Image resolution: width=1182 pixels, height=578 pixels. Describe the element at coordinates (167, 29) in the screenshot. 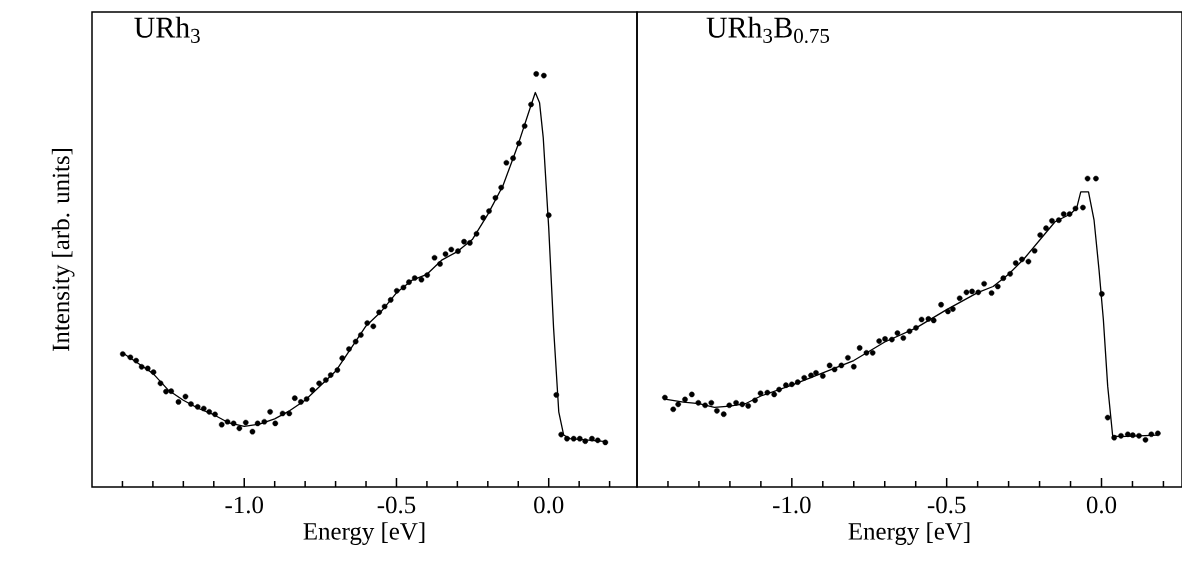

I see `chart-title: URh$_{3}$` at that location.